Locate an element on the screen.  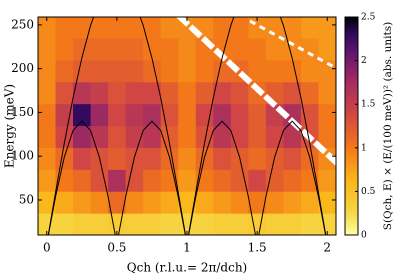
y-tick-label: 150 is located at coordinates (22, 112).